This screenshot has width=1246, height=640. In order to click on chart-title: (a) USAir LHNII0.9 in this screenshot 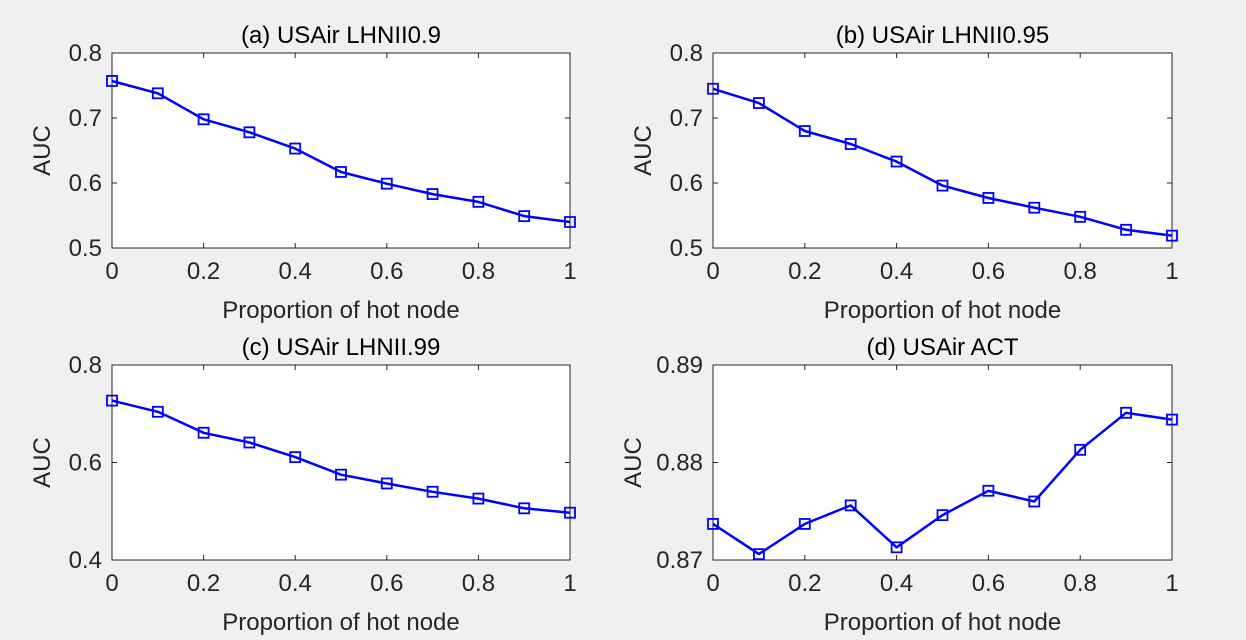, I will do `click(341, 35)`.